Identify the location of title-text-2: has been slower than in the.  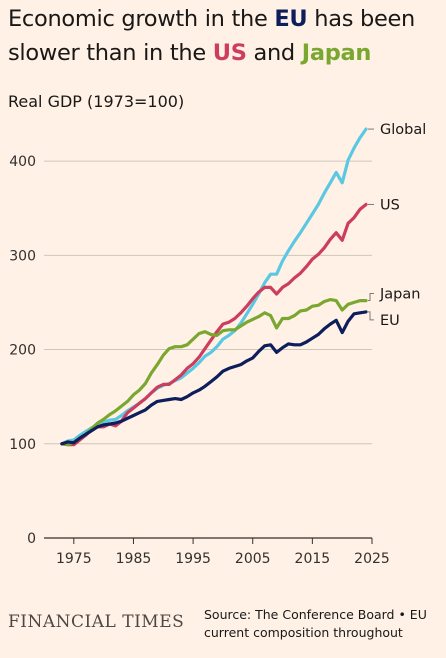
(212, 36).